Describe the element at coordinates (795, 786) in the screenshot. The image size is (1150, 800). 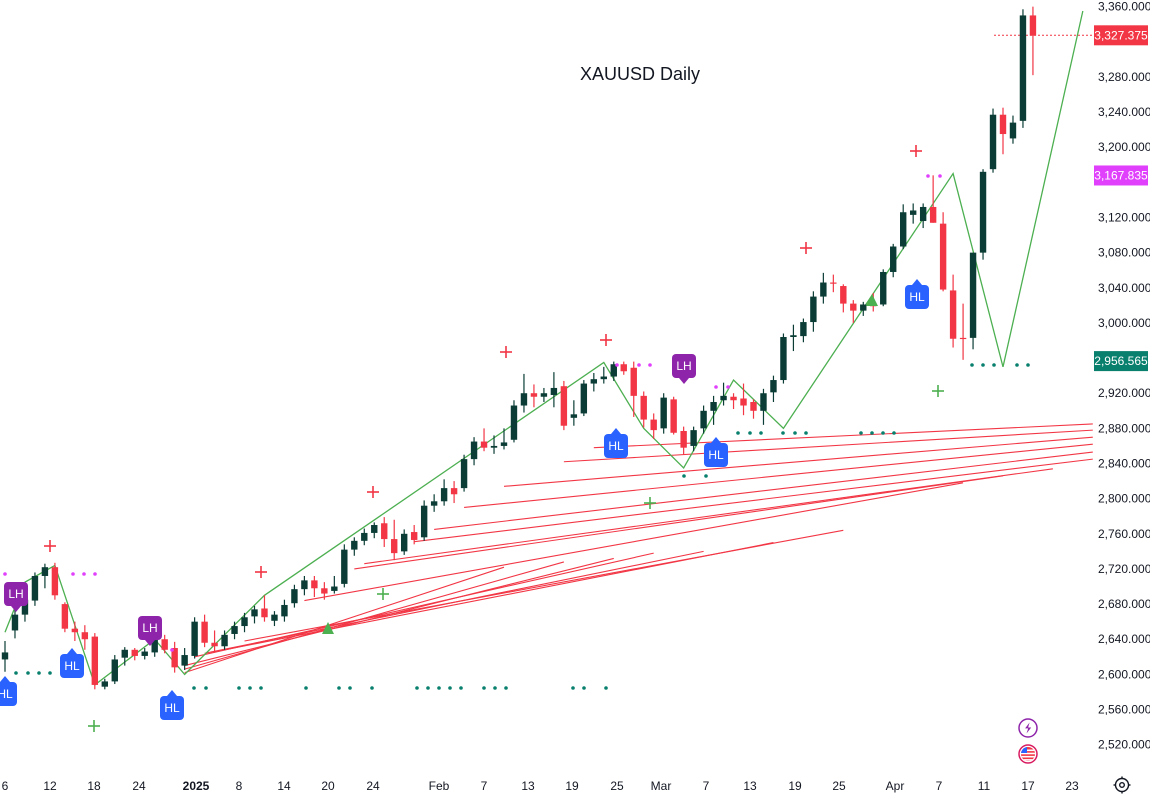
I see `x-tick-label: 19` at that location.